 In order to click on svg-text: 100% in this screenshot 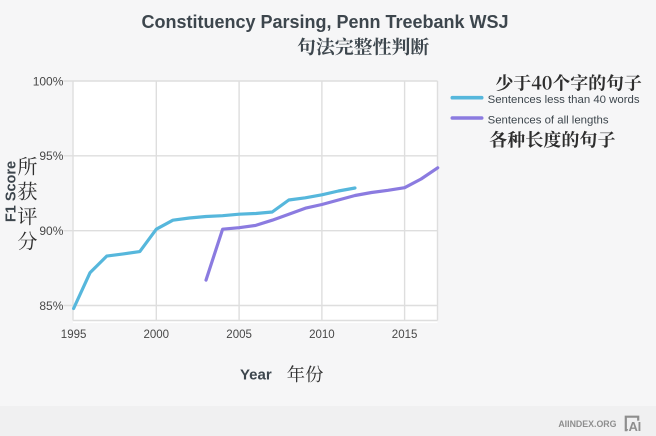, I will do `click(48, 81)`.